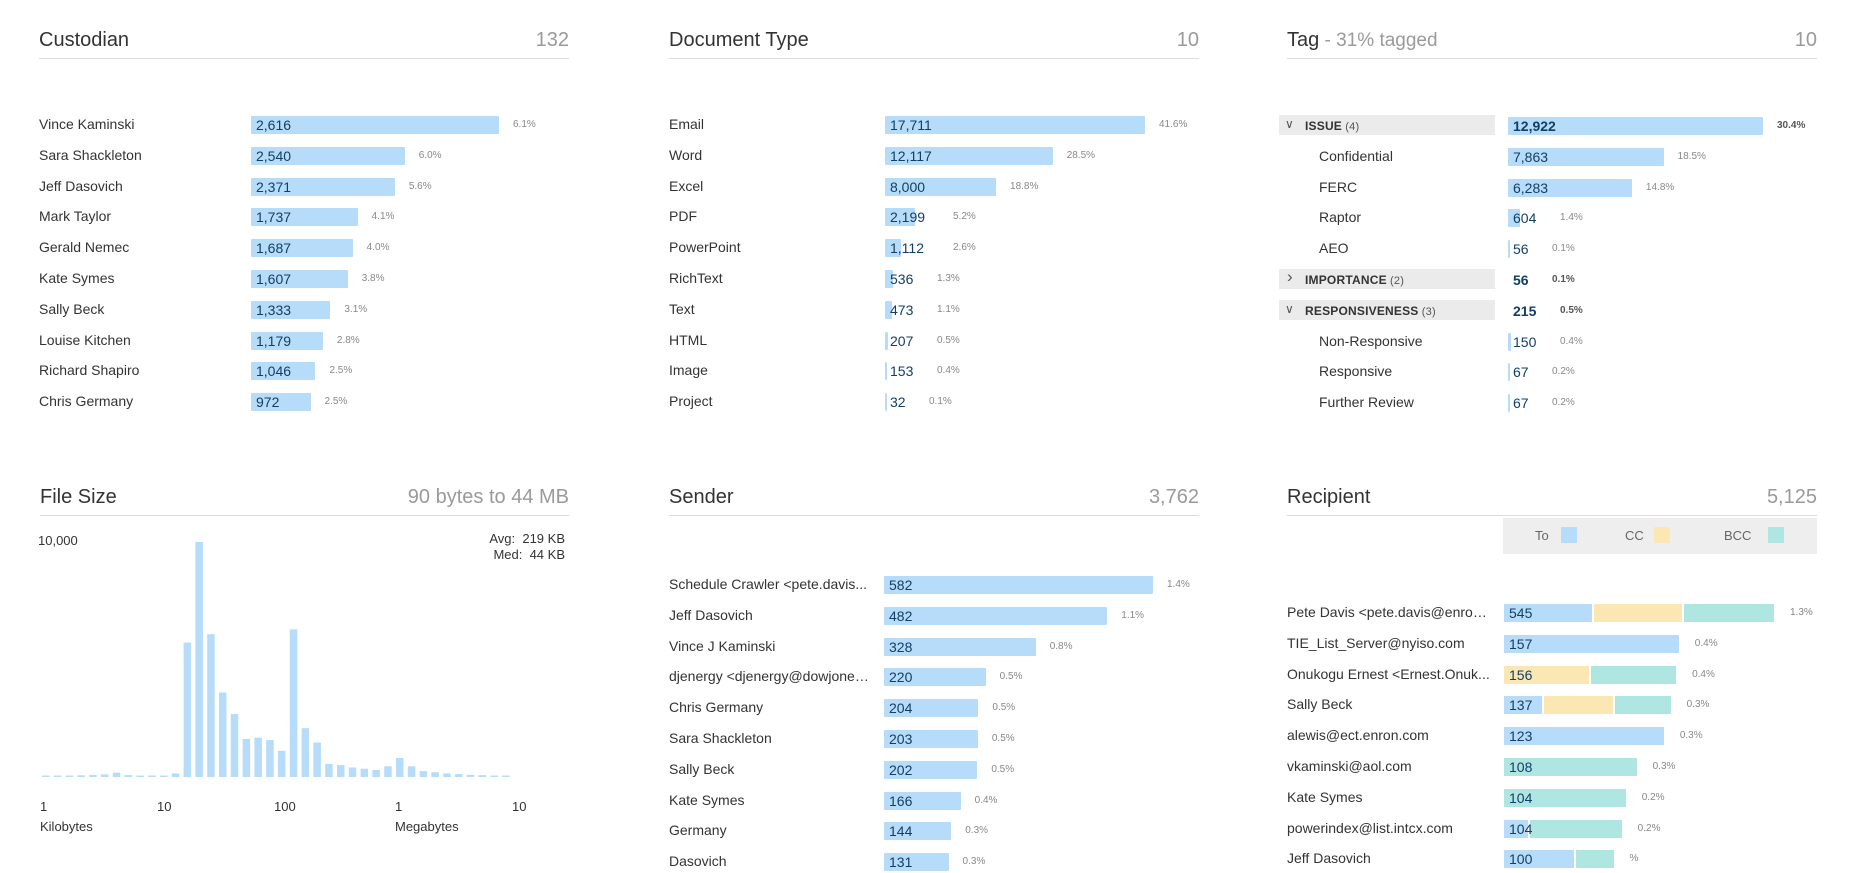  Describe the element at coordinates (1548, 279) in the screenshot. I see `tag-group-row: › IMPORTANCE (2) 56 0.1%` at that location.